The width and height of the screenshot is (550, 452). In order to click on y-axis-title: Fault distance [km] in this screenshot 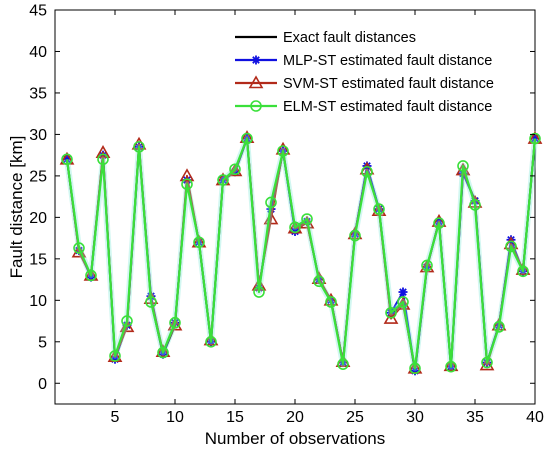, I will do `click(16, 207)`.